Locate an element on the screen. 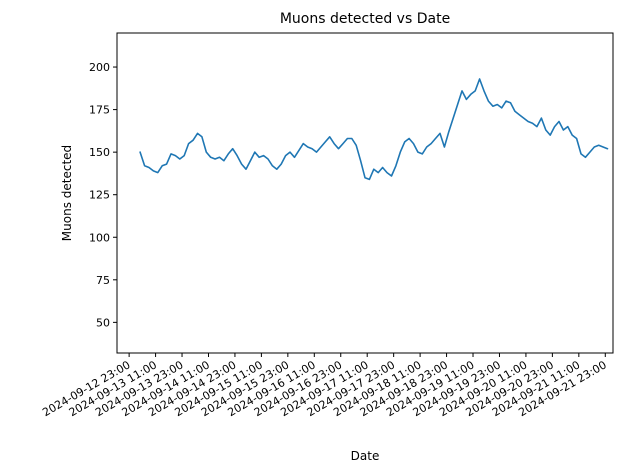  y-tick-label: 175 is located at coordinates (99, 110).